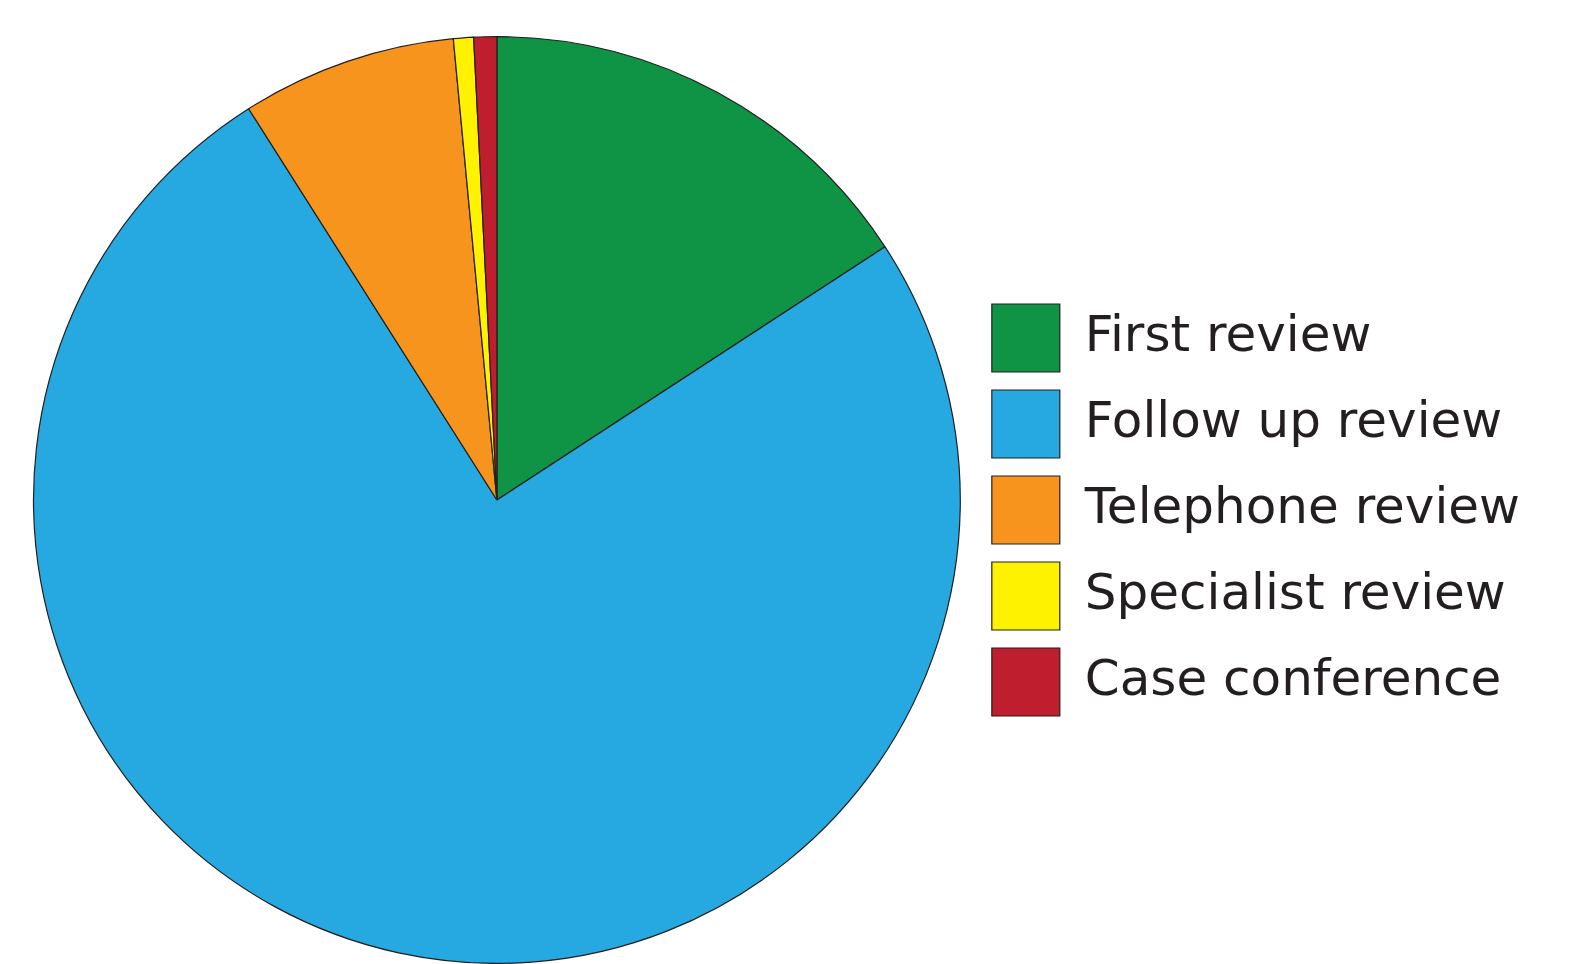 This screenshot has height=964, width=1590. What do you see at coordinates (1293, 419) in the screenshot?
I see `legend-label: Follow up review` at bounding box center [1293, 419].